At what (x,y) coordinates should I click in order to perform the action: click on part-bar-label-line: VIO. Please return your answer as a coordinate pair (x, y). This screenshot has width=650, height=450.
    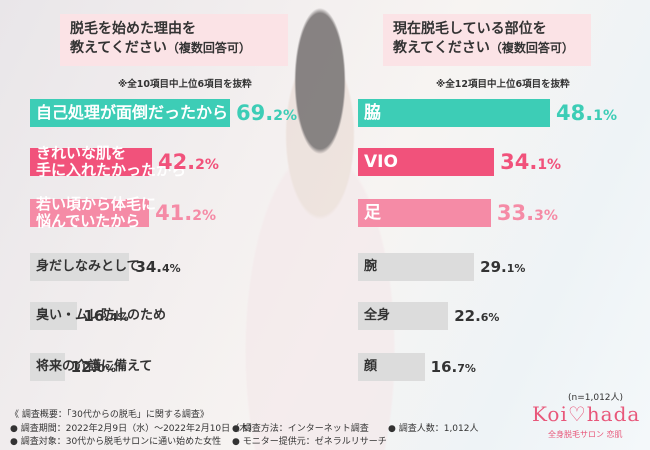
    Looking at the image, I should click on (381, 162).